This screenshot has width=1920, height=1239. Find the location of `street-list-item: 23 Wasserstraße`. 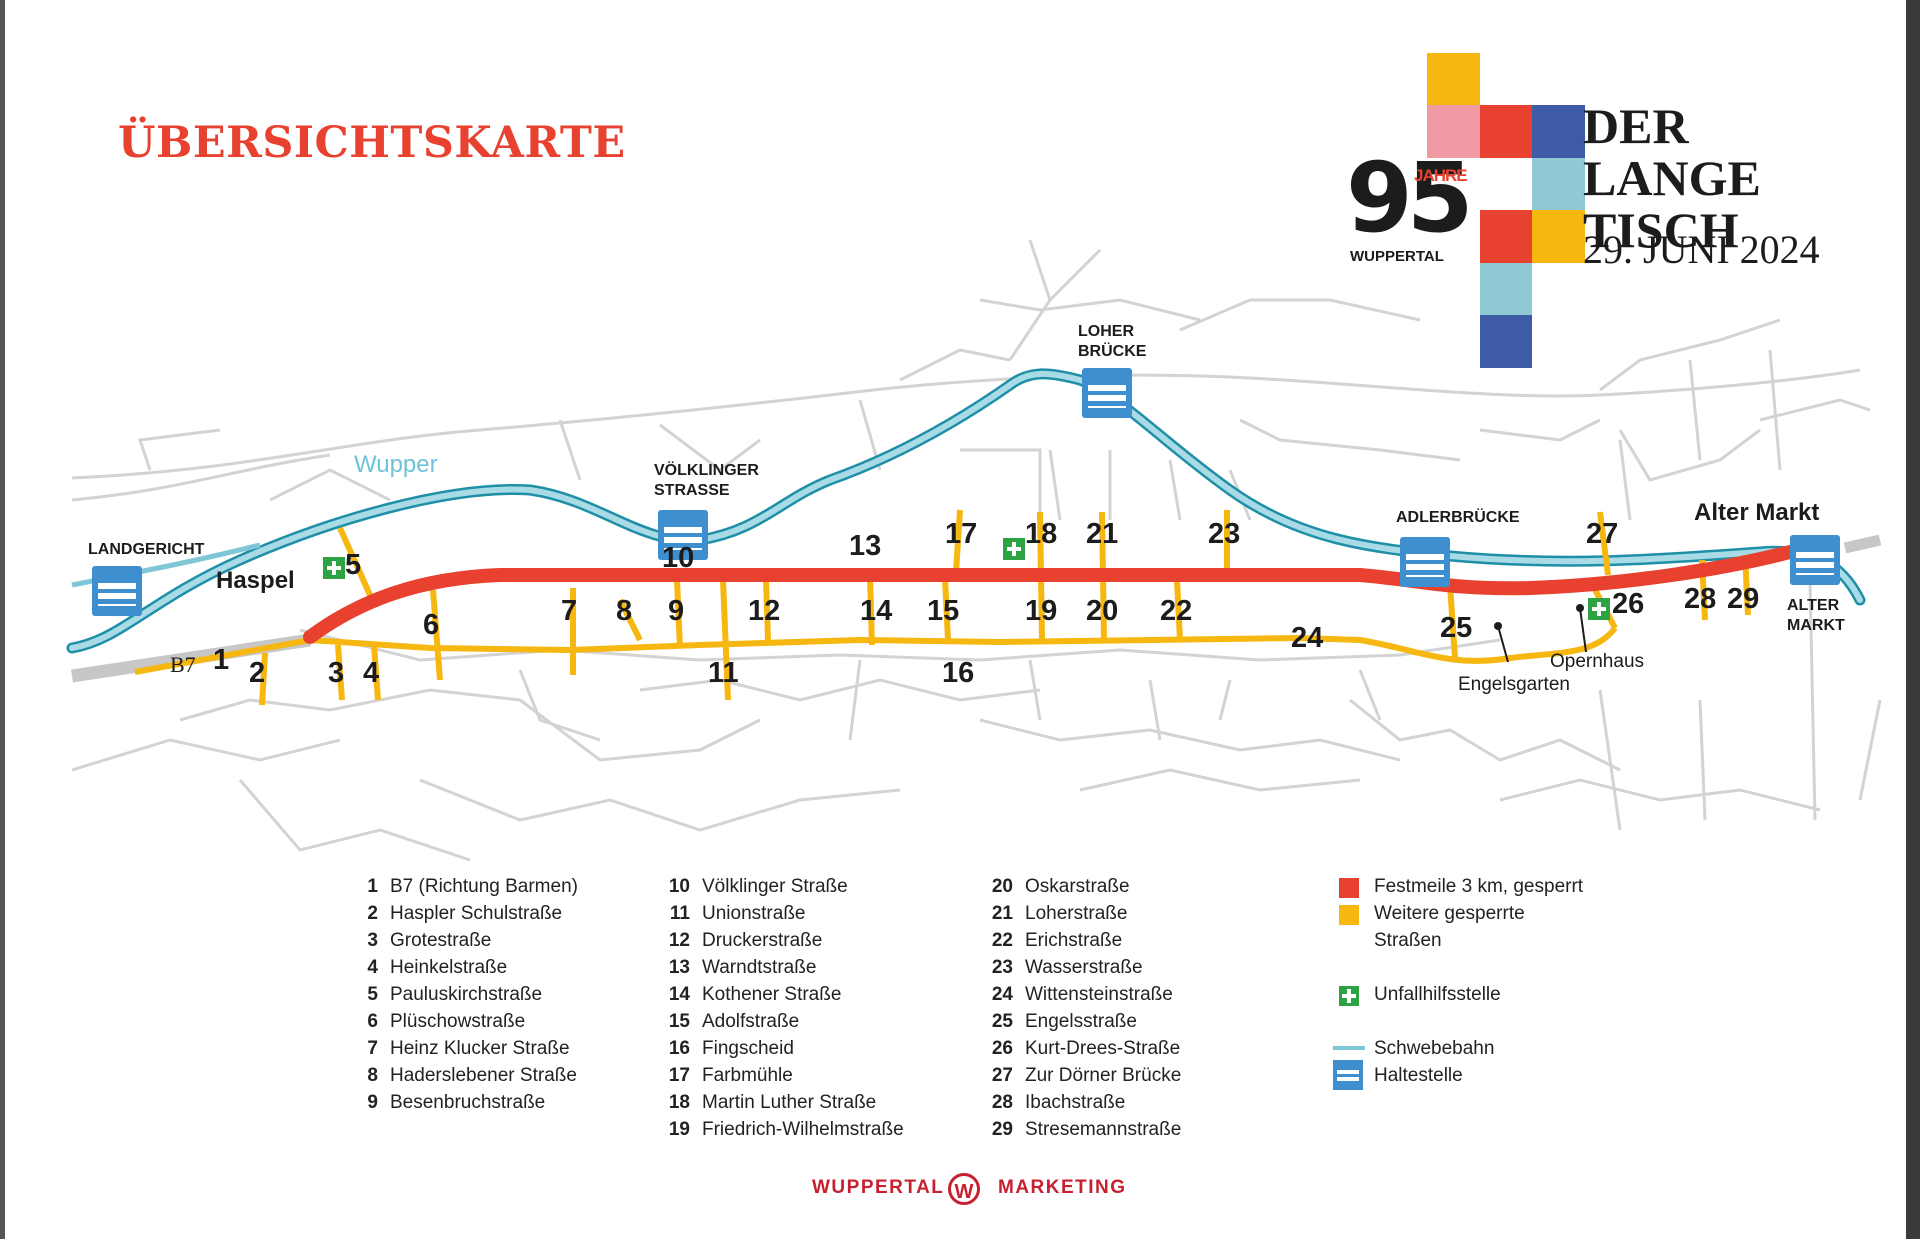

street-list-item: 23 Wasserstraße is located at coordinates (1083, 967).